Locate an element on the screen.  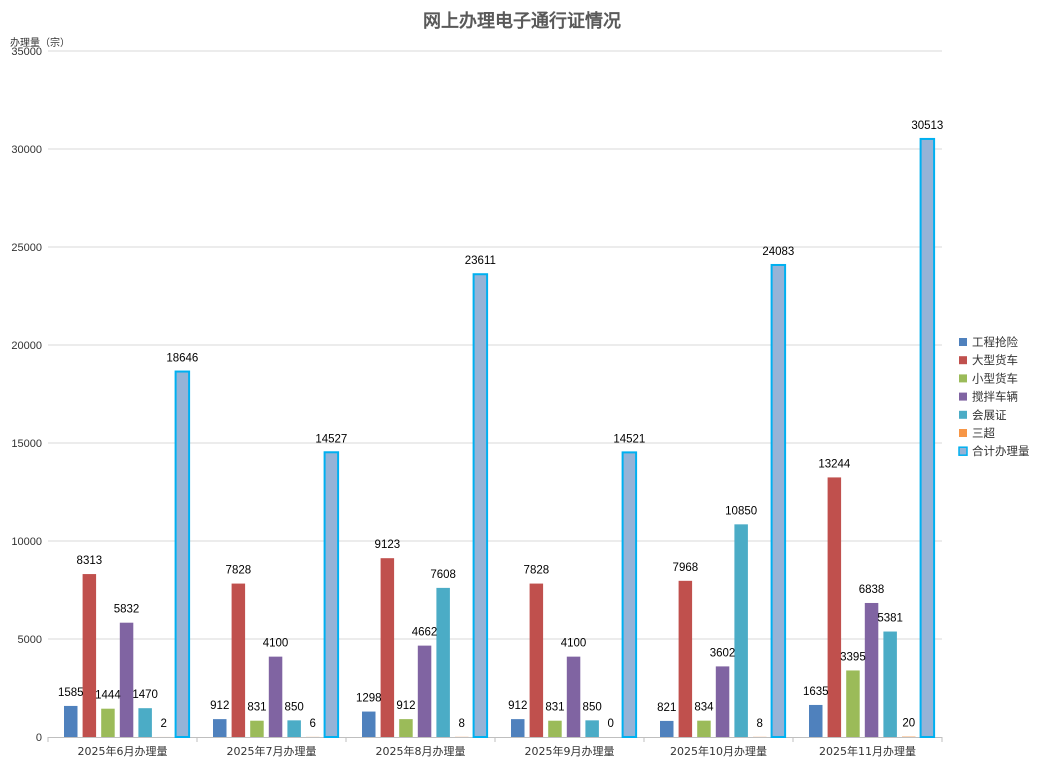
x-tick-label: 2025年11月办理量 is located at coordinates (867, 751).